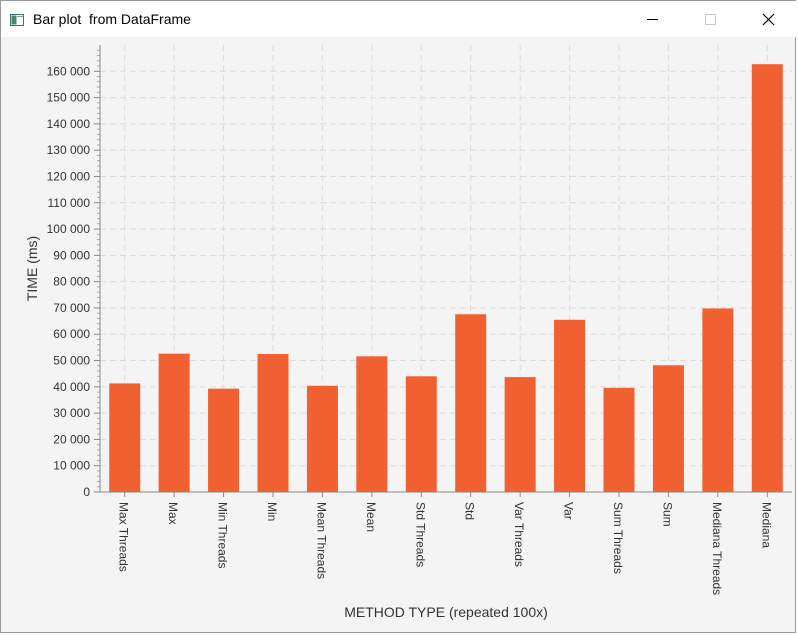 Image resolution: width=798 pixels, height=635 pixels. I want to click on x-tick-label: Std, so click(470, 511).